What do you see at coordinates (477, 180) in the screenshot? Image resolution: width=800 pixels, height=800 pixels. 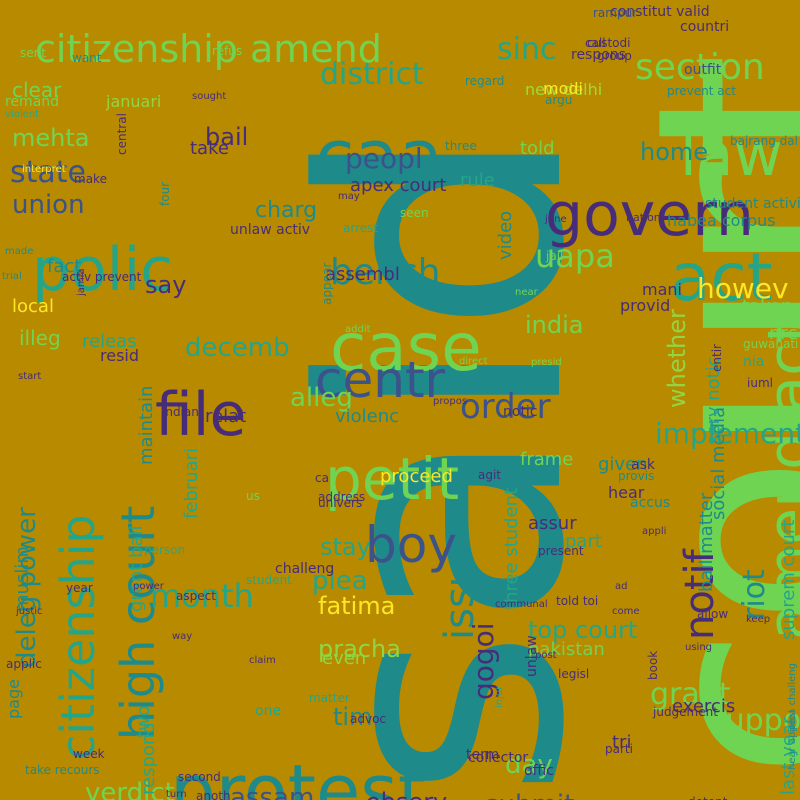 I see `cloud-word: rule` at bounding box center [477, 180].